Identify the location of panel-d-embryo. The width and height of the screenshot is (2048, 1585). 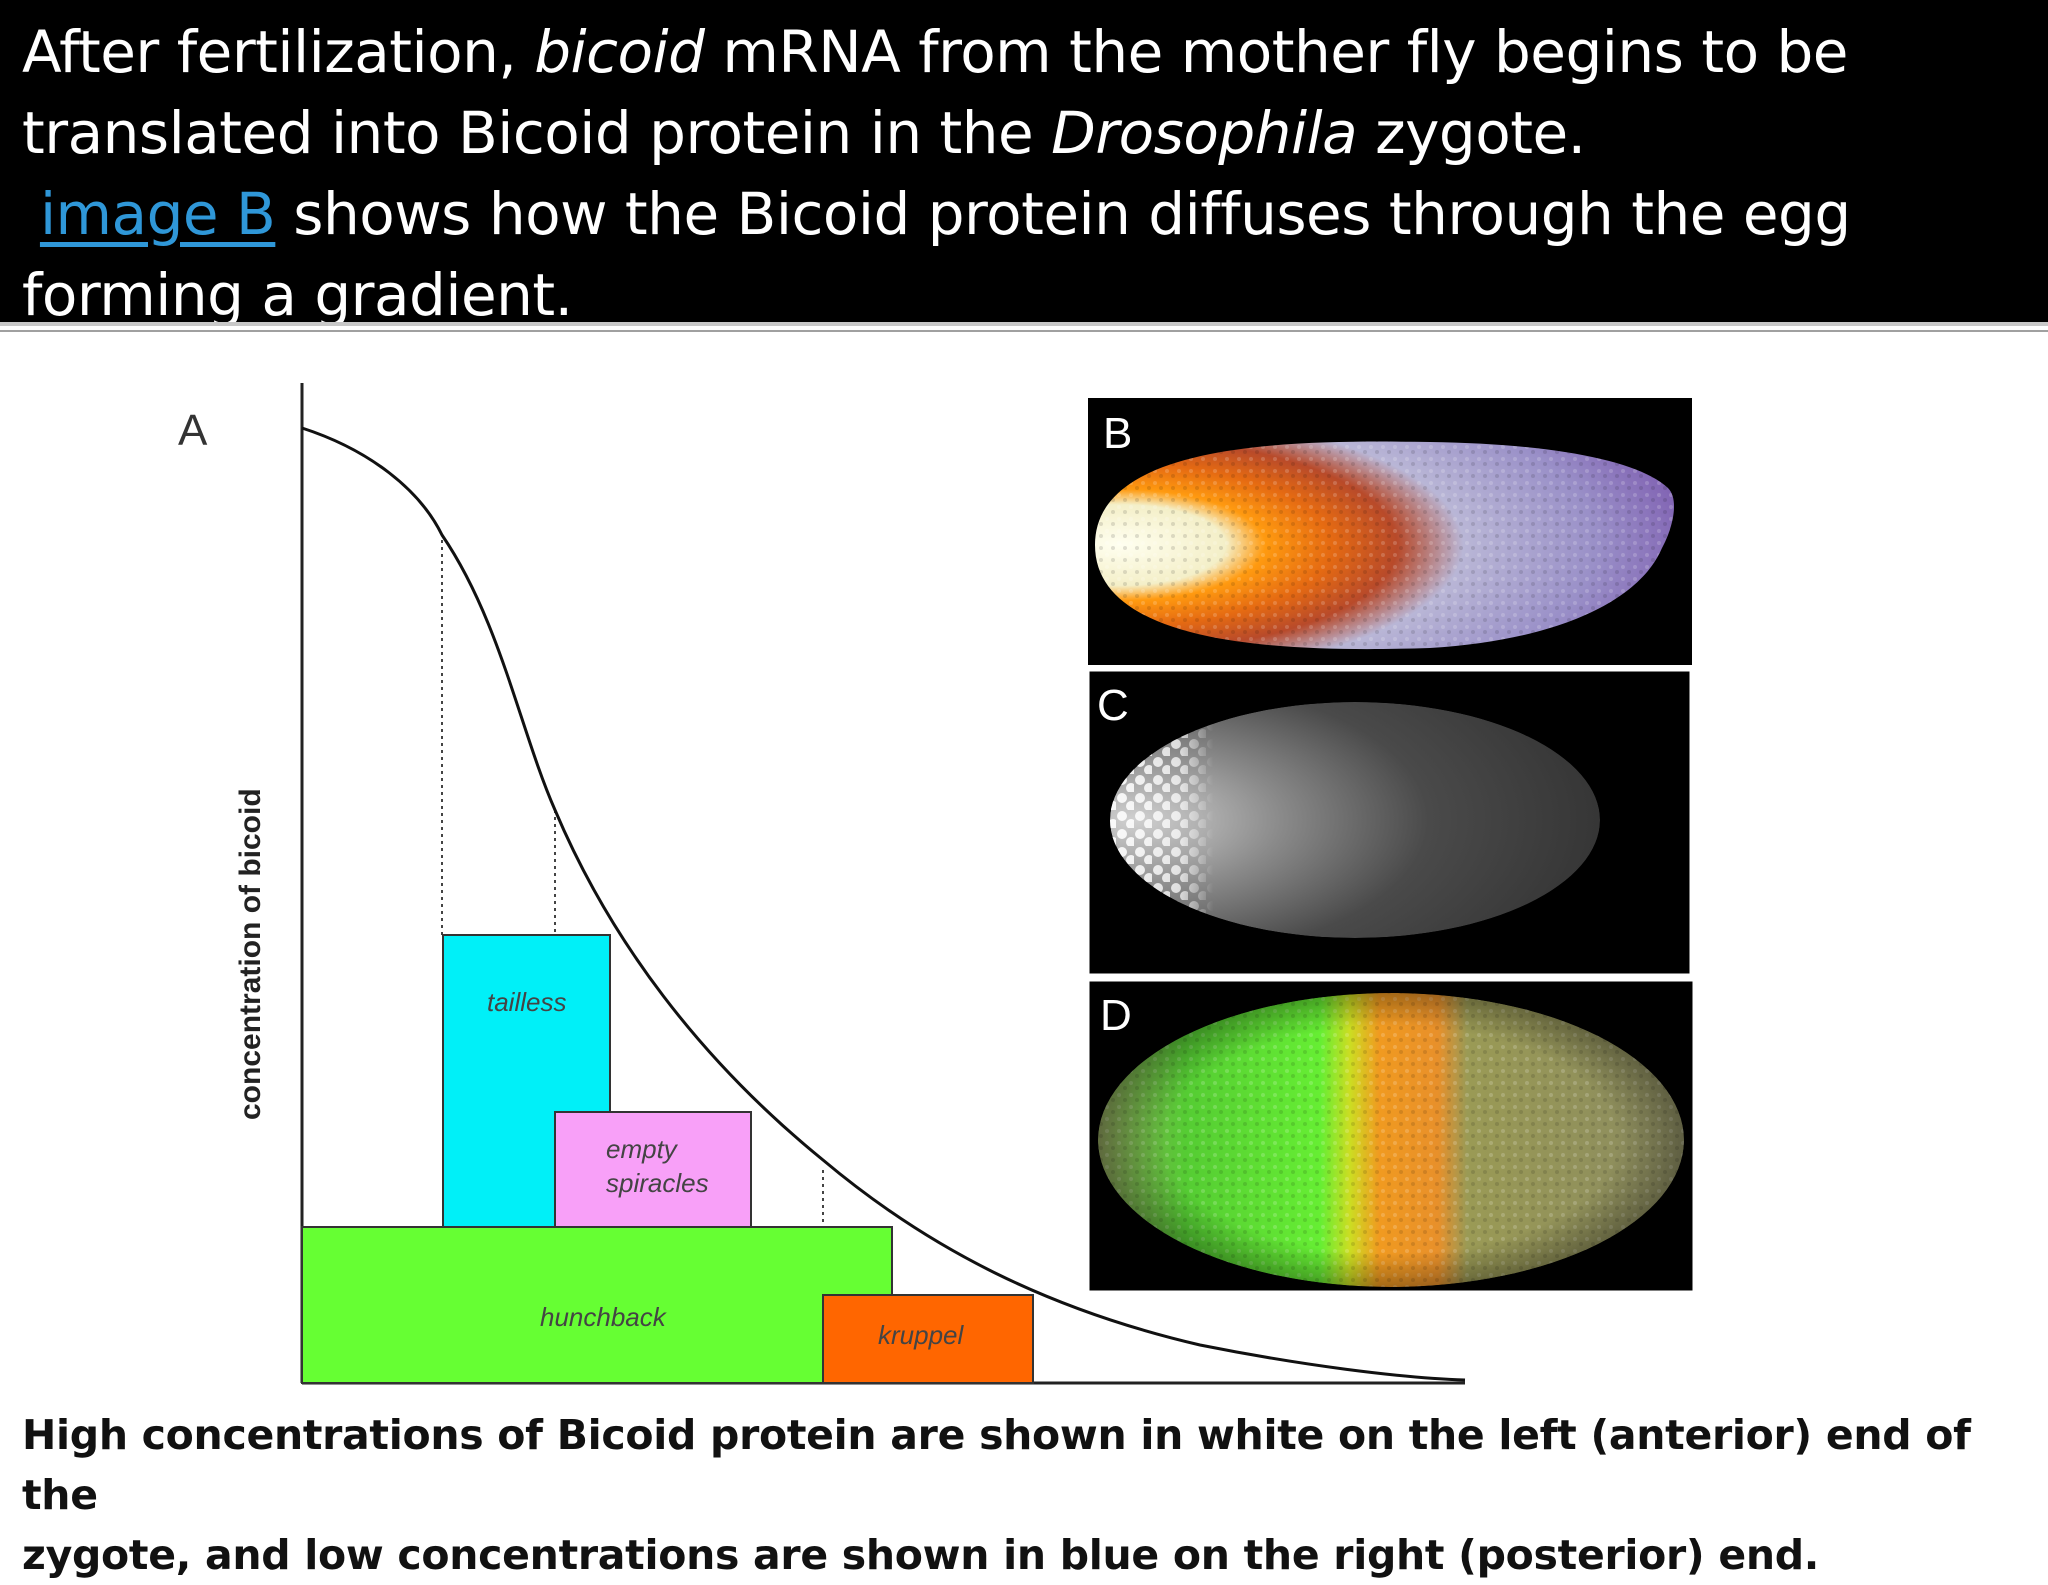
(1391, 1140).